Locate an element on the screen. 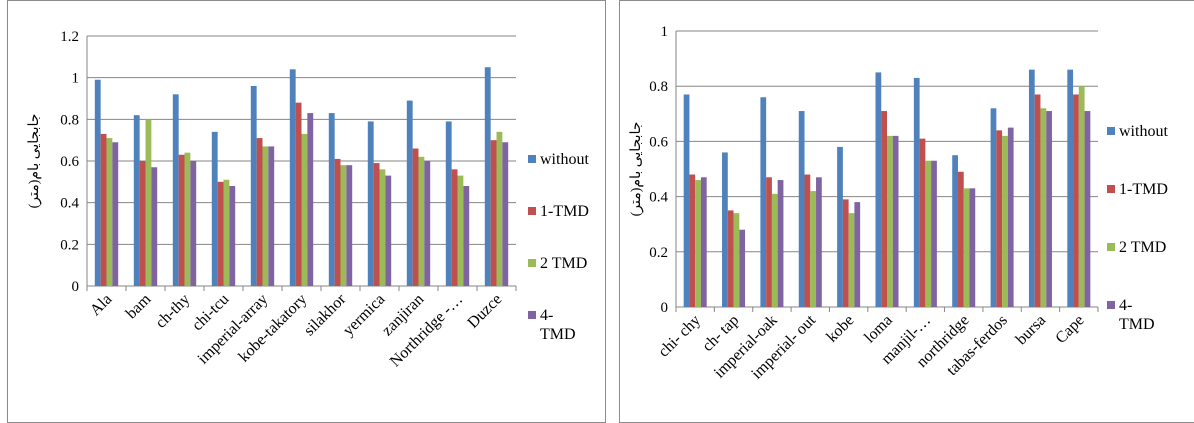 This screenshot has height=423, width=1194. x-category-label: bursa is located at coordinates (1031, 330).